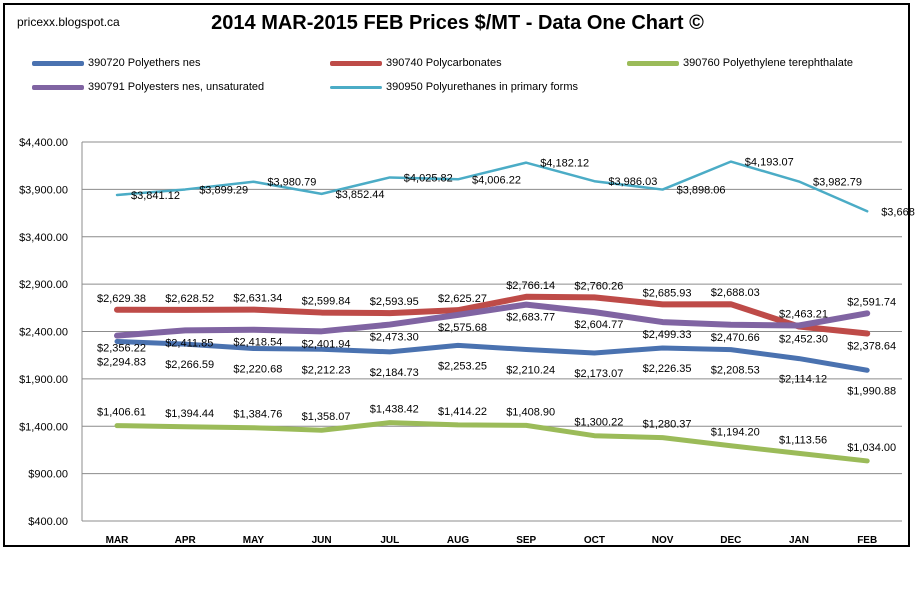 The width and height of the screenshot is (915, 602). What do you see at coordinates (799, 540) in the screenshot?
I see `x-tick-label: JAN` at bounding box center [799, 540].